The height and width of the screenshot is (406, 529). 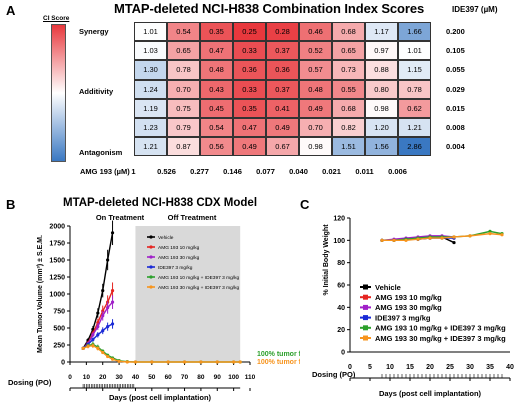 I want to click on y-tick-label: 2000, so click(x=57, y=227).